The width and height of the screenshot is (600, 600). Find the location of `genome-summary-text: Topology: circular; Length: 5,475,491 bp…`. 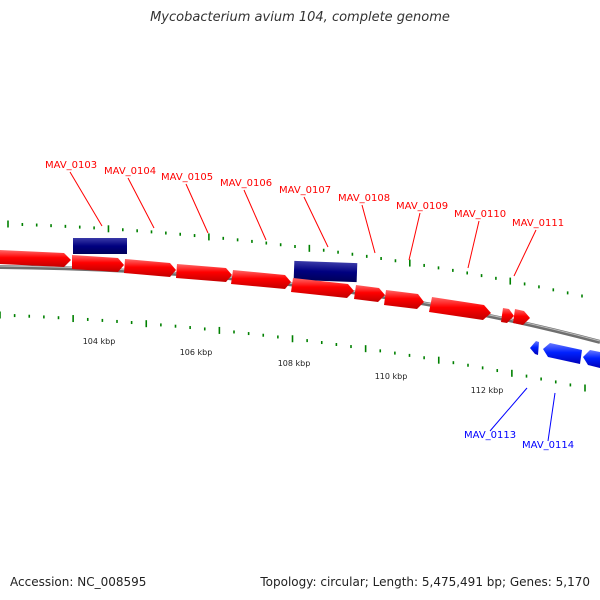

genome-summary-text: Topology: circular; Length: 5,475,491 bp… is located at coordinates (425, 582).